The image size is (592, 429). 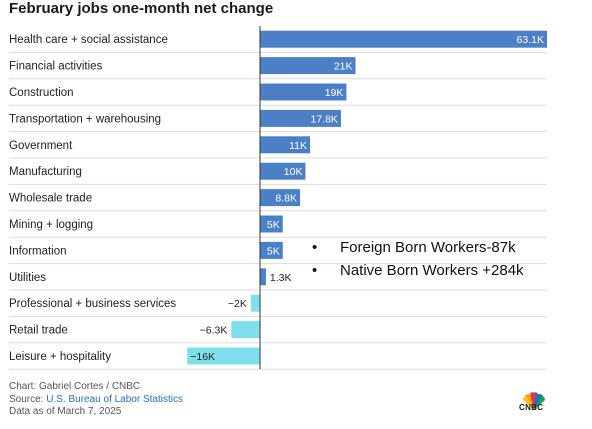 What do you see at coordinates (88, 40) in the screenshot?
I see `category-label: Health care + social assistance` at bounding box center [88, 40].